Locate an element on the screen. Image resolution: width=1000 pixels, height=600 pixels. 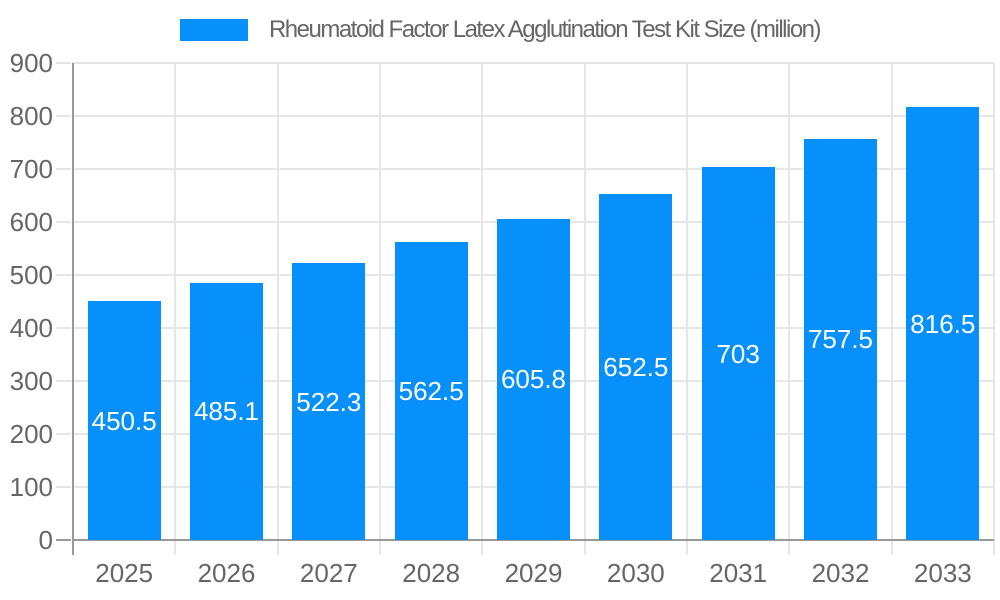
bar-value-label: 757.5 is located at coordinates (840, 339).